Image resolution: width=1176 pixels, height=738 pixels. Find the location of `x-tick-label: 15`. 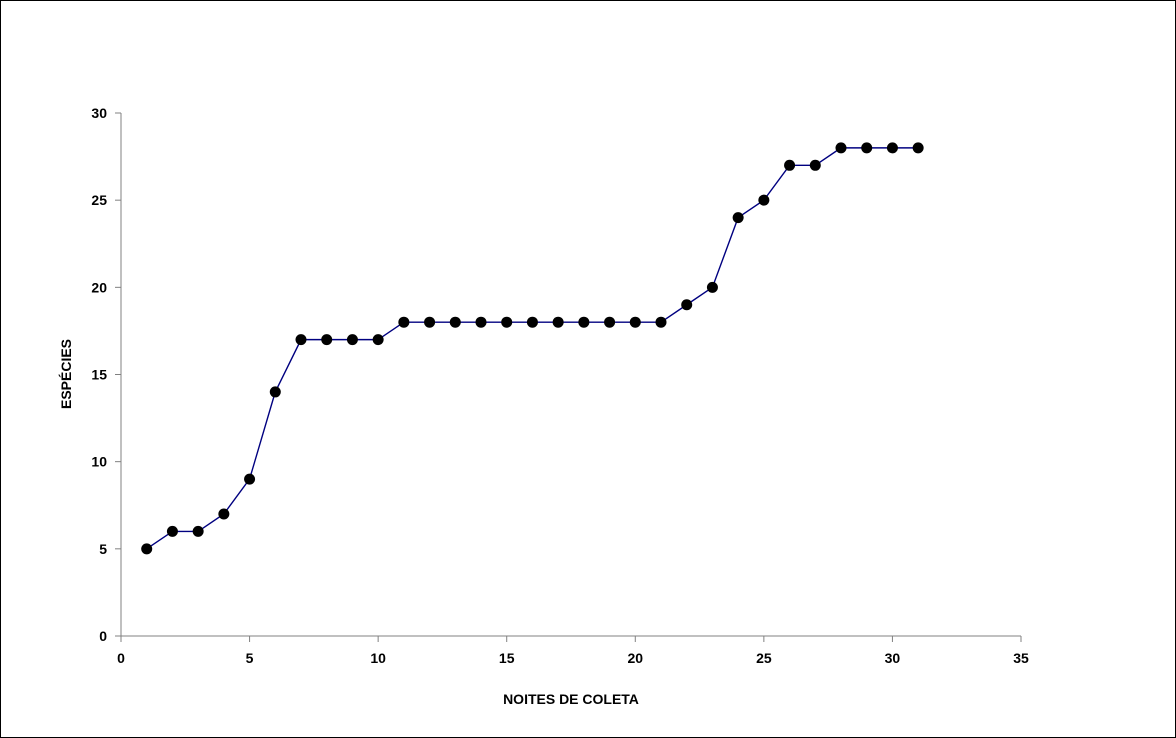

x-tick-label: 15 is located at coordinates (507, 658).